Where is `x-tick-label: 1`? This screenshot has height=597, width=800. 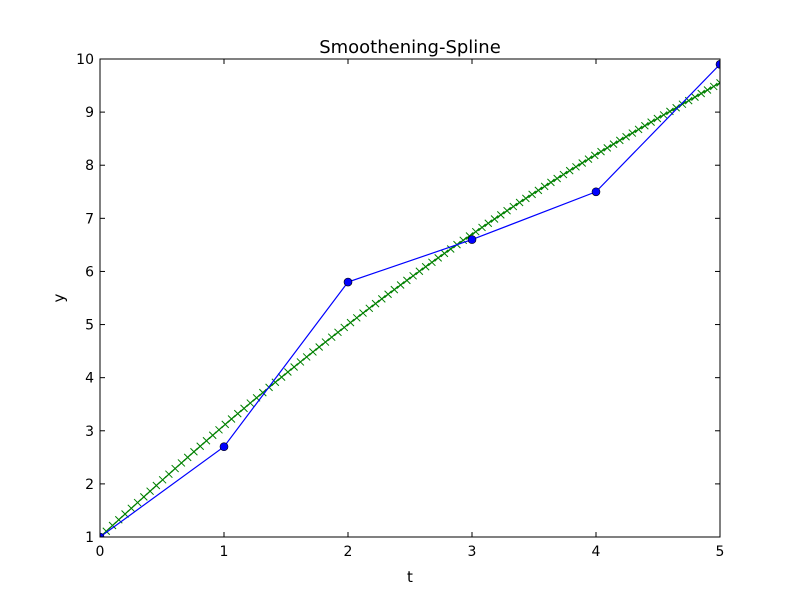
x-tick-label: 1 is located at coordinates (224, 552).